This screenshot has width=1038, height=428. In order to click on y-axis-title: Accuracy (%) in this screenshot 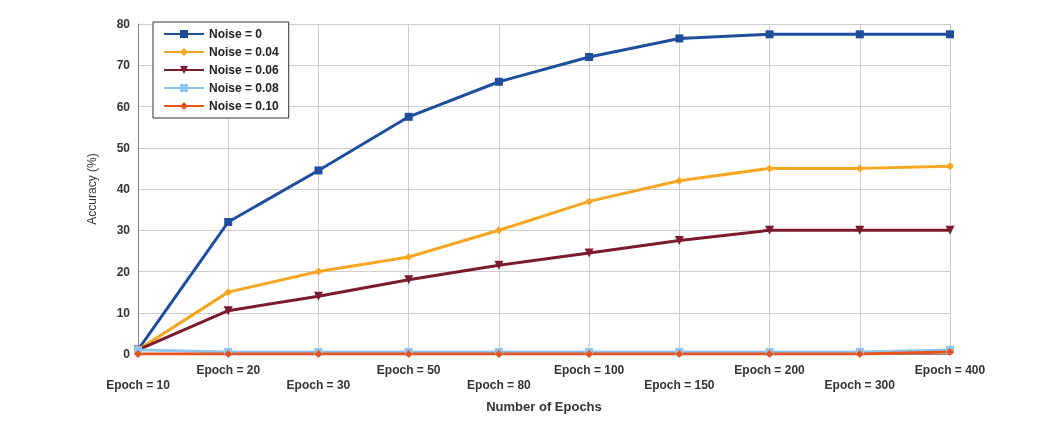, I will do `click(92, 189)`.